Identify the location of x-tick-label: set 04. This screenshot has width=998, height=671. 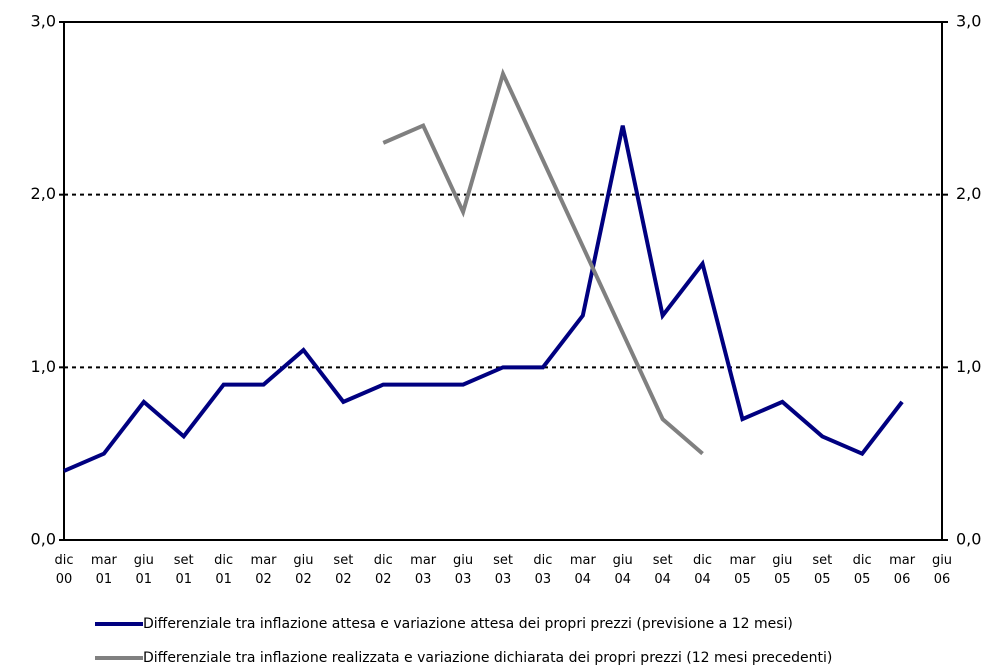
(662, 570).